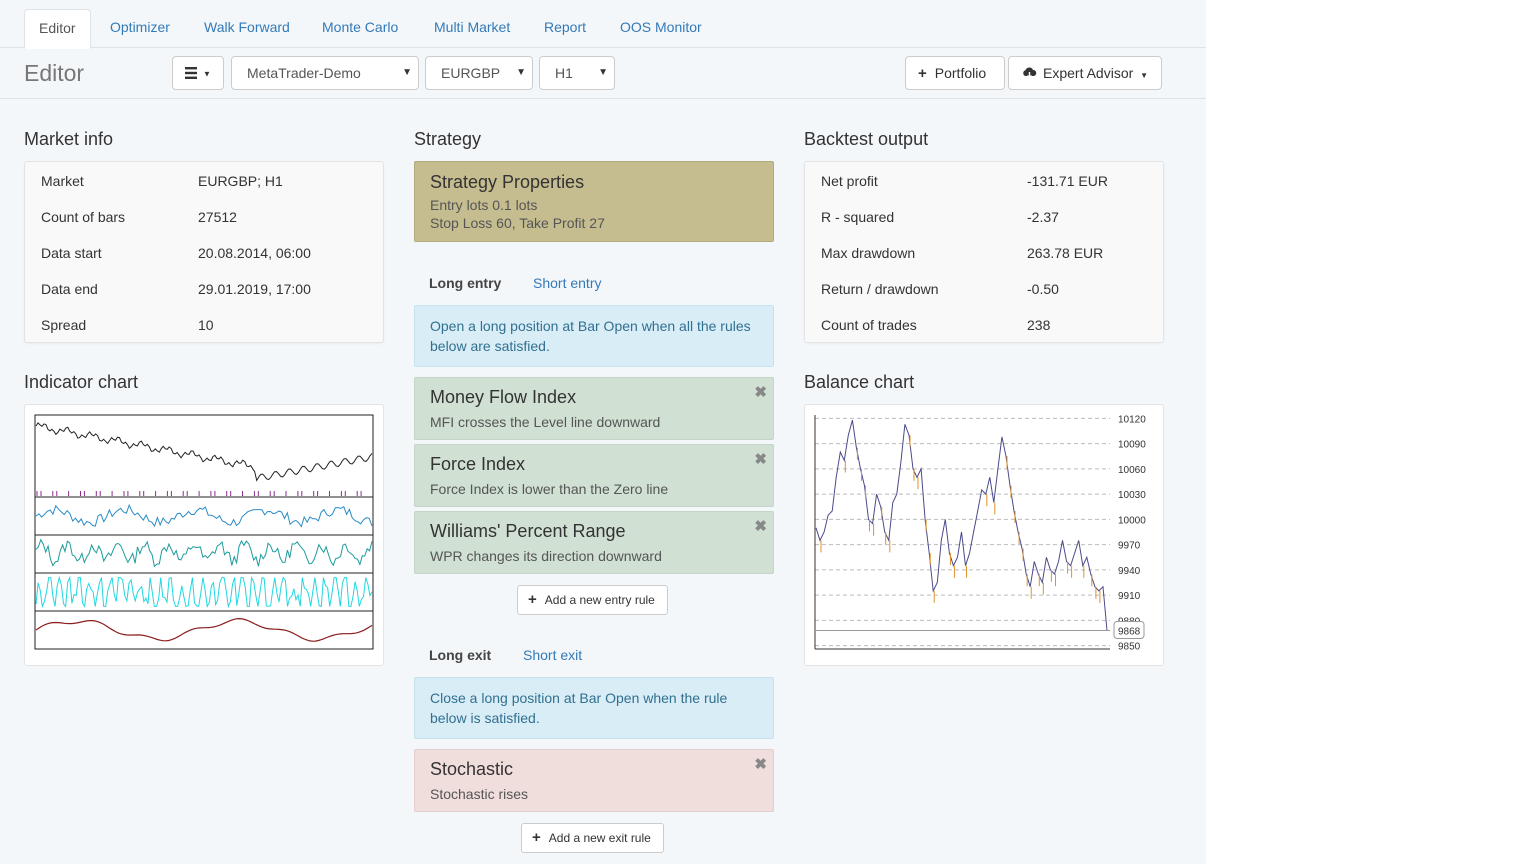  I want to click on tab-short-entry: Short entry, so click(567, 283).